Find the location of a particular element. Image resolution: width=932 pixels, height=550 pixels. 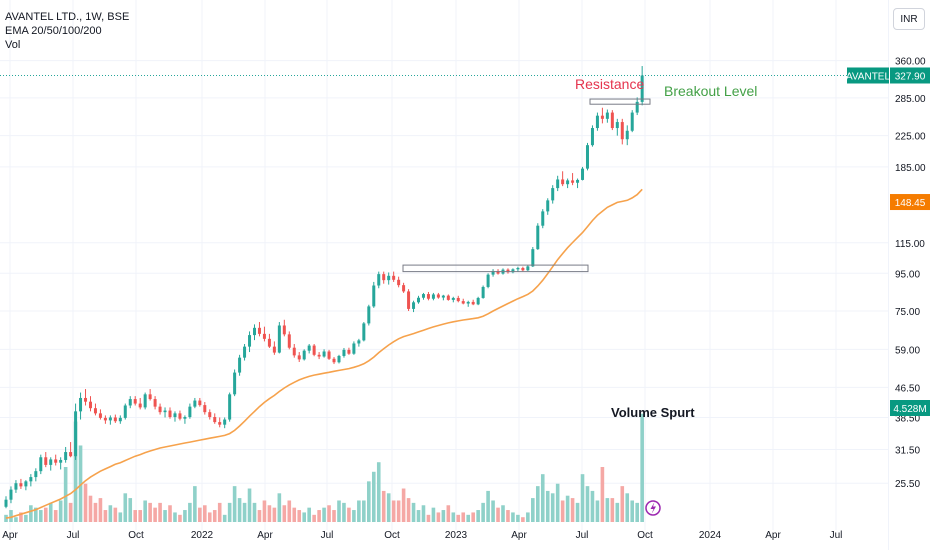

ema-value-badge is located at coordinates (910, 202).